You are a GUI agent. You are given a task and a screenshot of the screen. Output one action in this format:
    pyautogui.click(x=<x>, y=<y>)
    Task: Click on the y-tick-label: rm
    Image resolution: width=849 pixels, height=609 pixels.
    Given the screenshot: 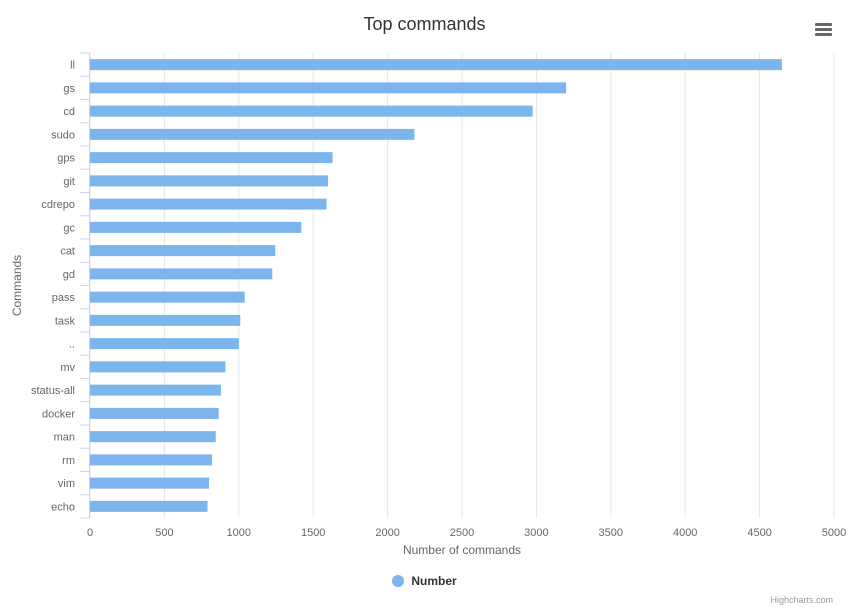 What is the action you would take?
    pyautogui.click(x=68, y=461)
    